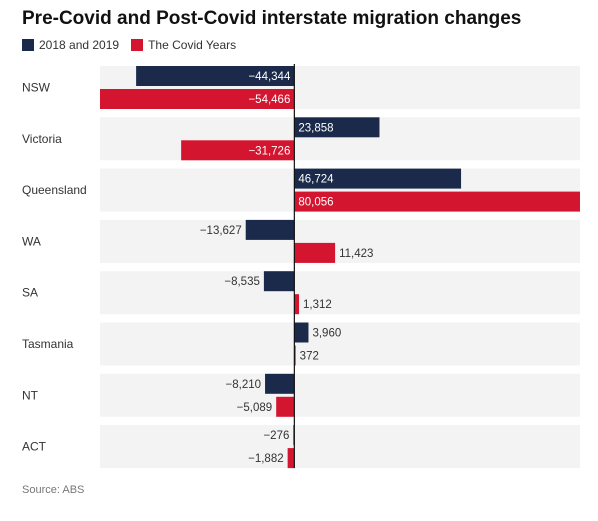 The image size is (598, 521). What do you see at coordinates (34, 447) in the screenshot?
I see `category-label: ACT` at bounding box center [34, 447].